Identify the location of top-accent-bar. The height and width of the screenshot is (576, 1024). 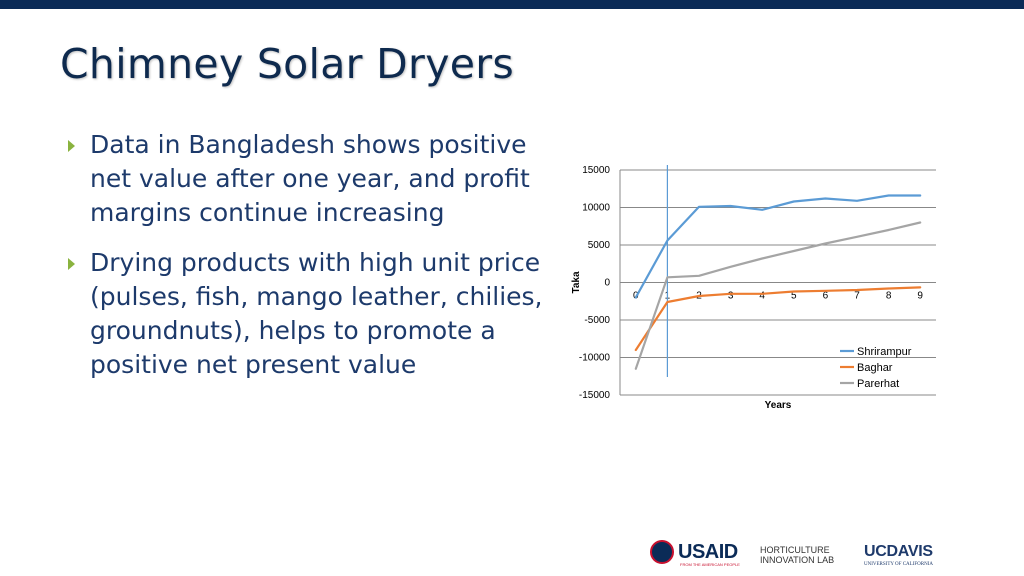
(512, 4).